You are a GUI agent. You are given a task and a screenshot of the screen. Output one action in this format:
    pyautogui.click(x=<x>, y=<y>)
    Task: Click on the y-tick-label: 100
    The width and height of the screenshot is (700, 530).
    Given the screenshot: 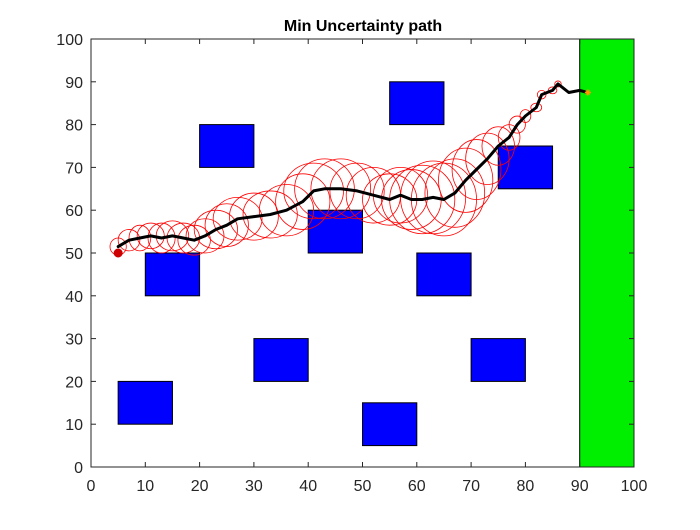 What is the action you would take?
    pyautogui.click(x=69, y=40)
    